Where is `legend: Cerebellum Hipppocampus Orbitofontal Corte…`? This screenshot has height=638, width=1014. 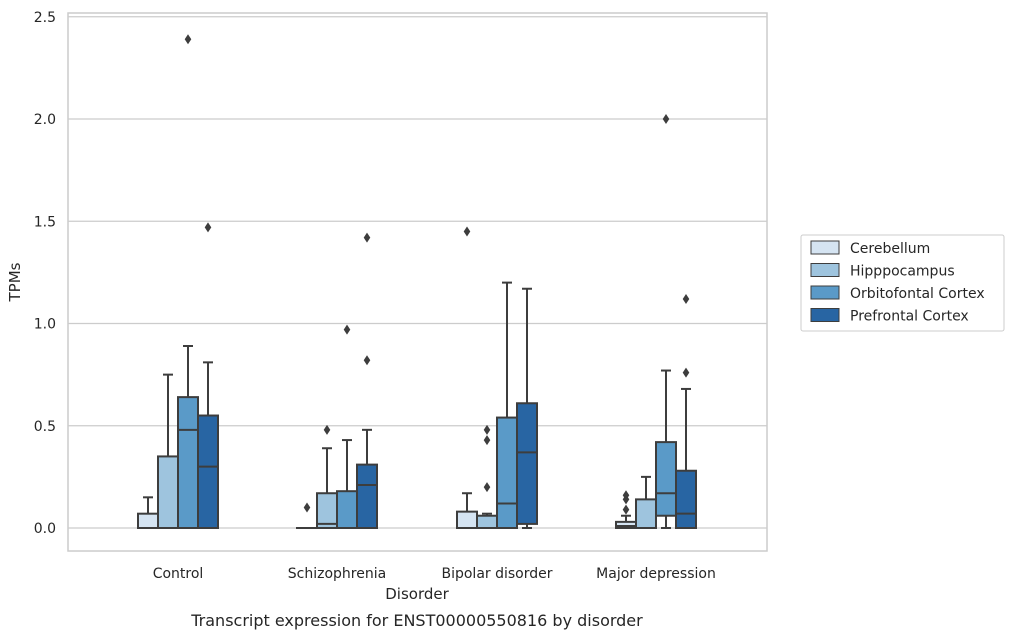 legend: Cerebellum Hipppocampus Orbitofontal Corte… is located at coordinates (902, 283).